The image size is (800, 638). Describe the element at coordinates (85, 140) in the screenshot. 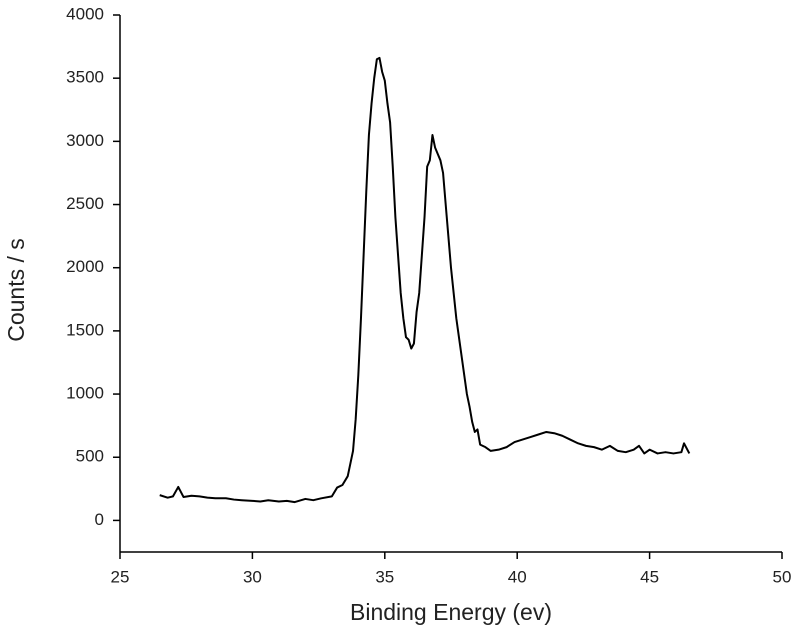

I see `y-tick-label: 3000` at that location.